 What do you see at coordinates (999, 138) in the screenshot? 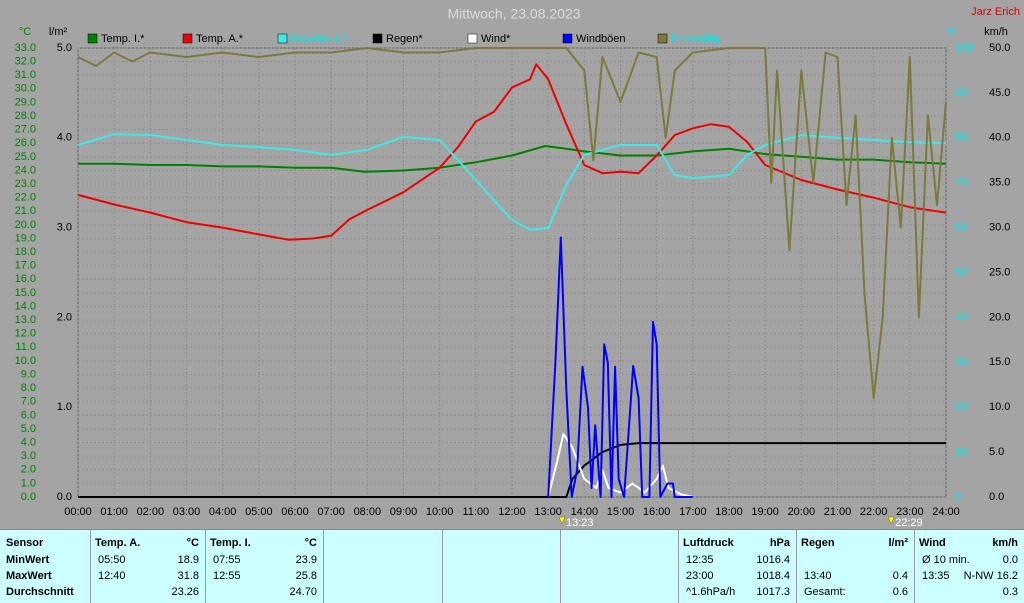
I see `y-tick-label: 40.0` at bounding box center [999, 138].